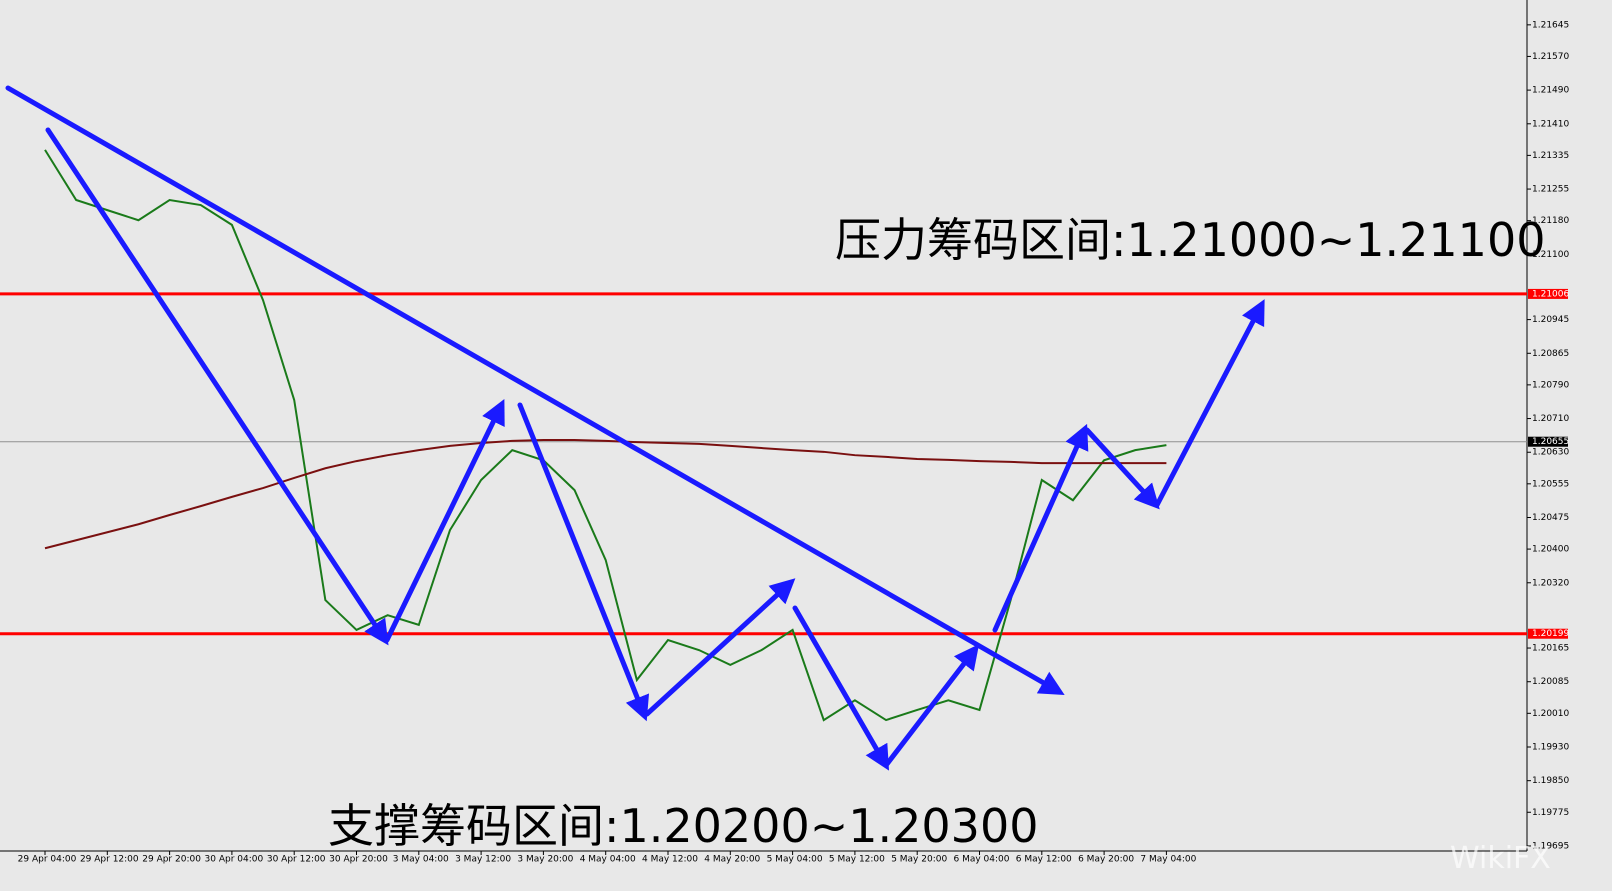 The image size is (1612, 891). Describe the element at coordinates (358, 860) in the screenshot. I see `x-tick-label: 30 Apr 20:00` at that location.